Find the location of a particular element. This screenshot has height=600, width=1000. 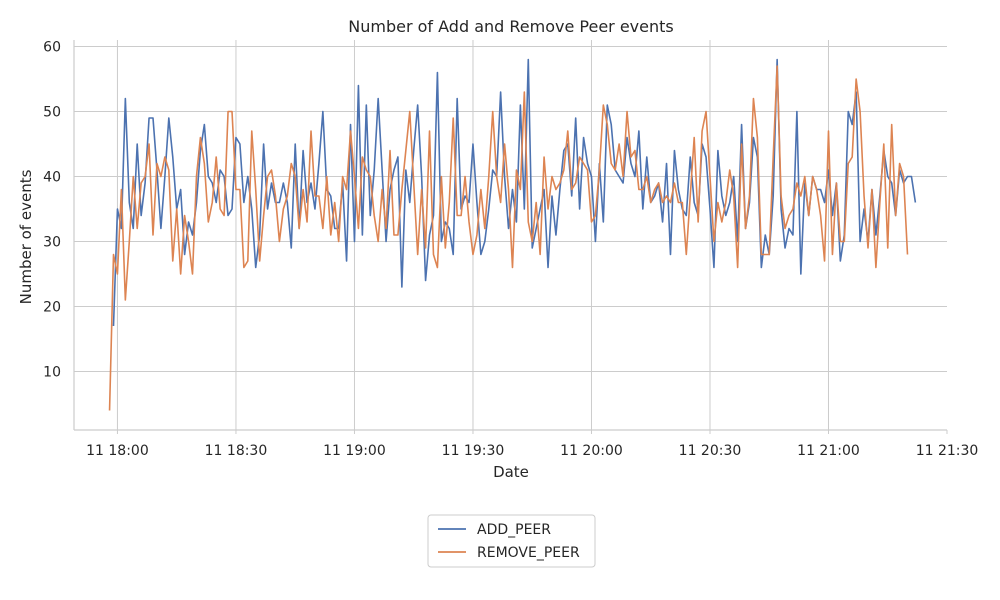

y-tick-label: 60 is located at coordinates (52, 48).